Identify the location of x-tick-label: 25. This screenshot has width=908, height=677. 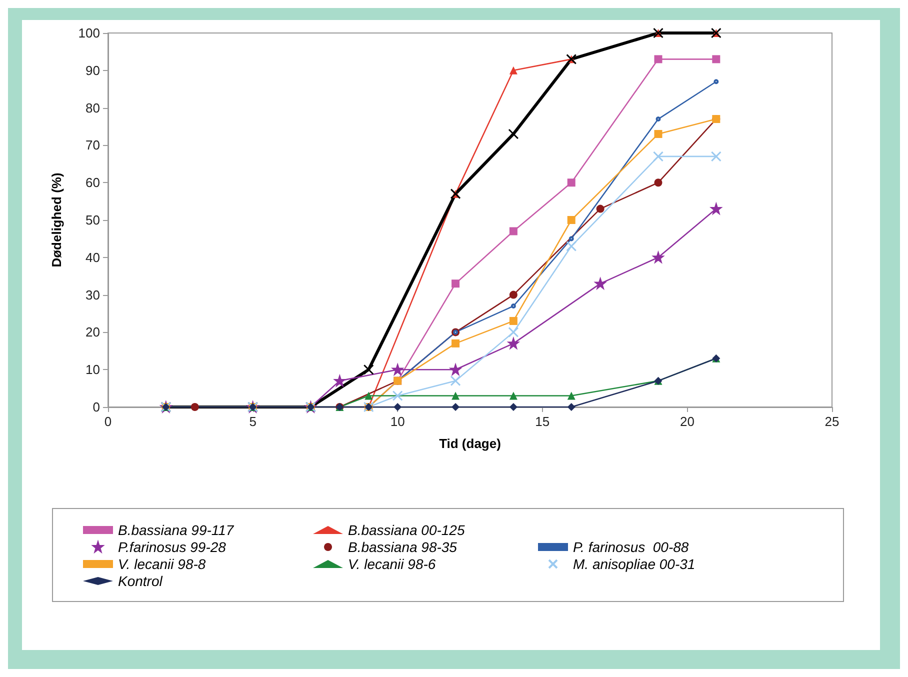
(832, 421).